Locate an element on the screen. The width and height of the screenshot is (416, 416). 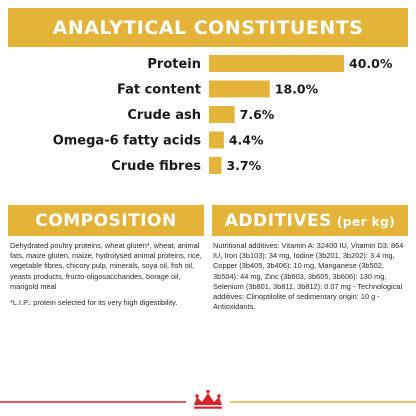
additives-title: ADDITIVES is located at coordinates (278, 220).